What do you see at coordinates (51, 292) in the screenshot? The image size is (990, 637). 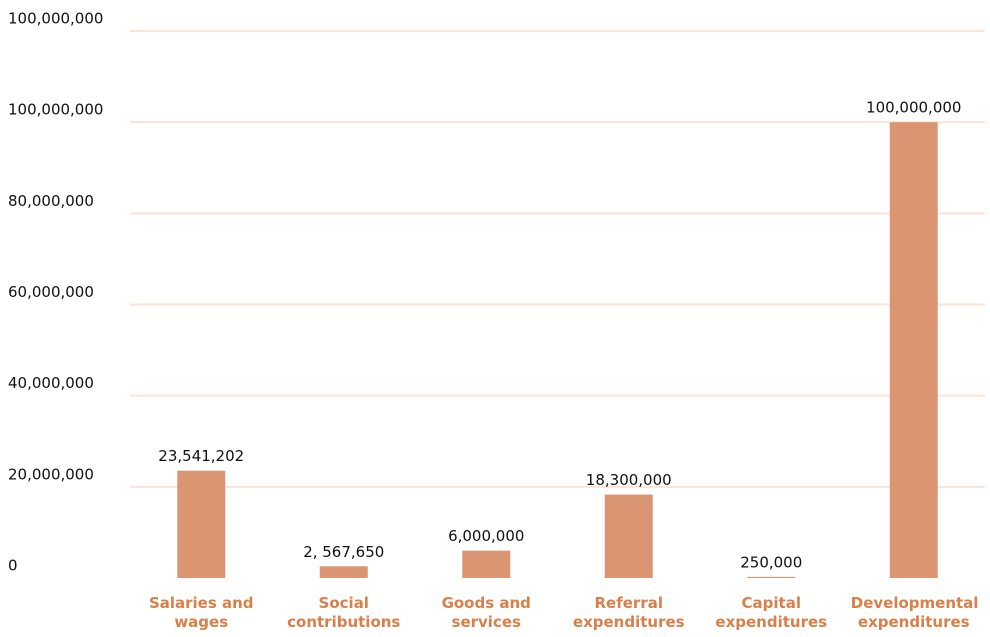 I see `y-tick-label: 60,000,000` at bounding box center [51, 292].